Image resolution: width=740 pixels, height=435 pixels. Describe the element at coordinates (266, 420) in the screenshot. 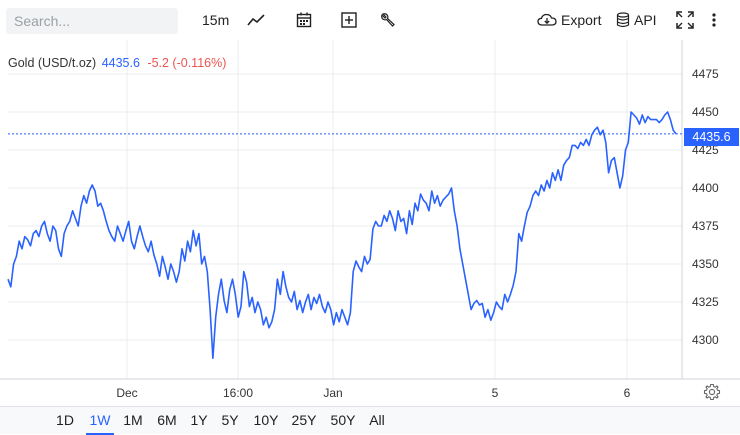

I see `period-10y: 10Y` at that location.